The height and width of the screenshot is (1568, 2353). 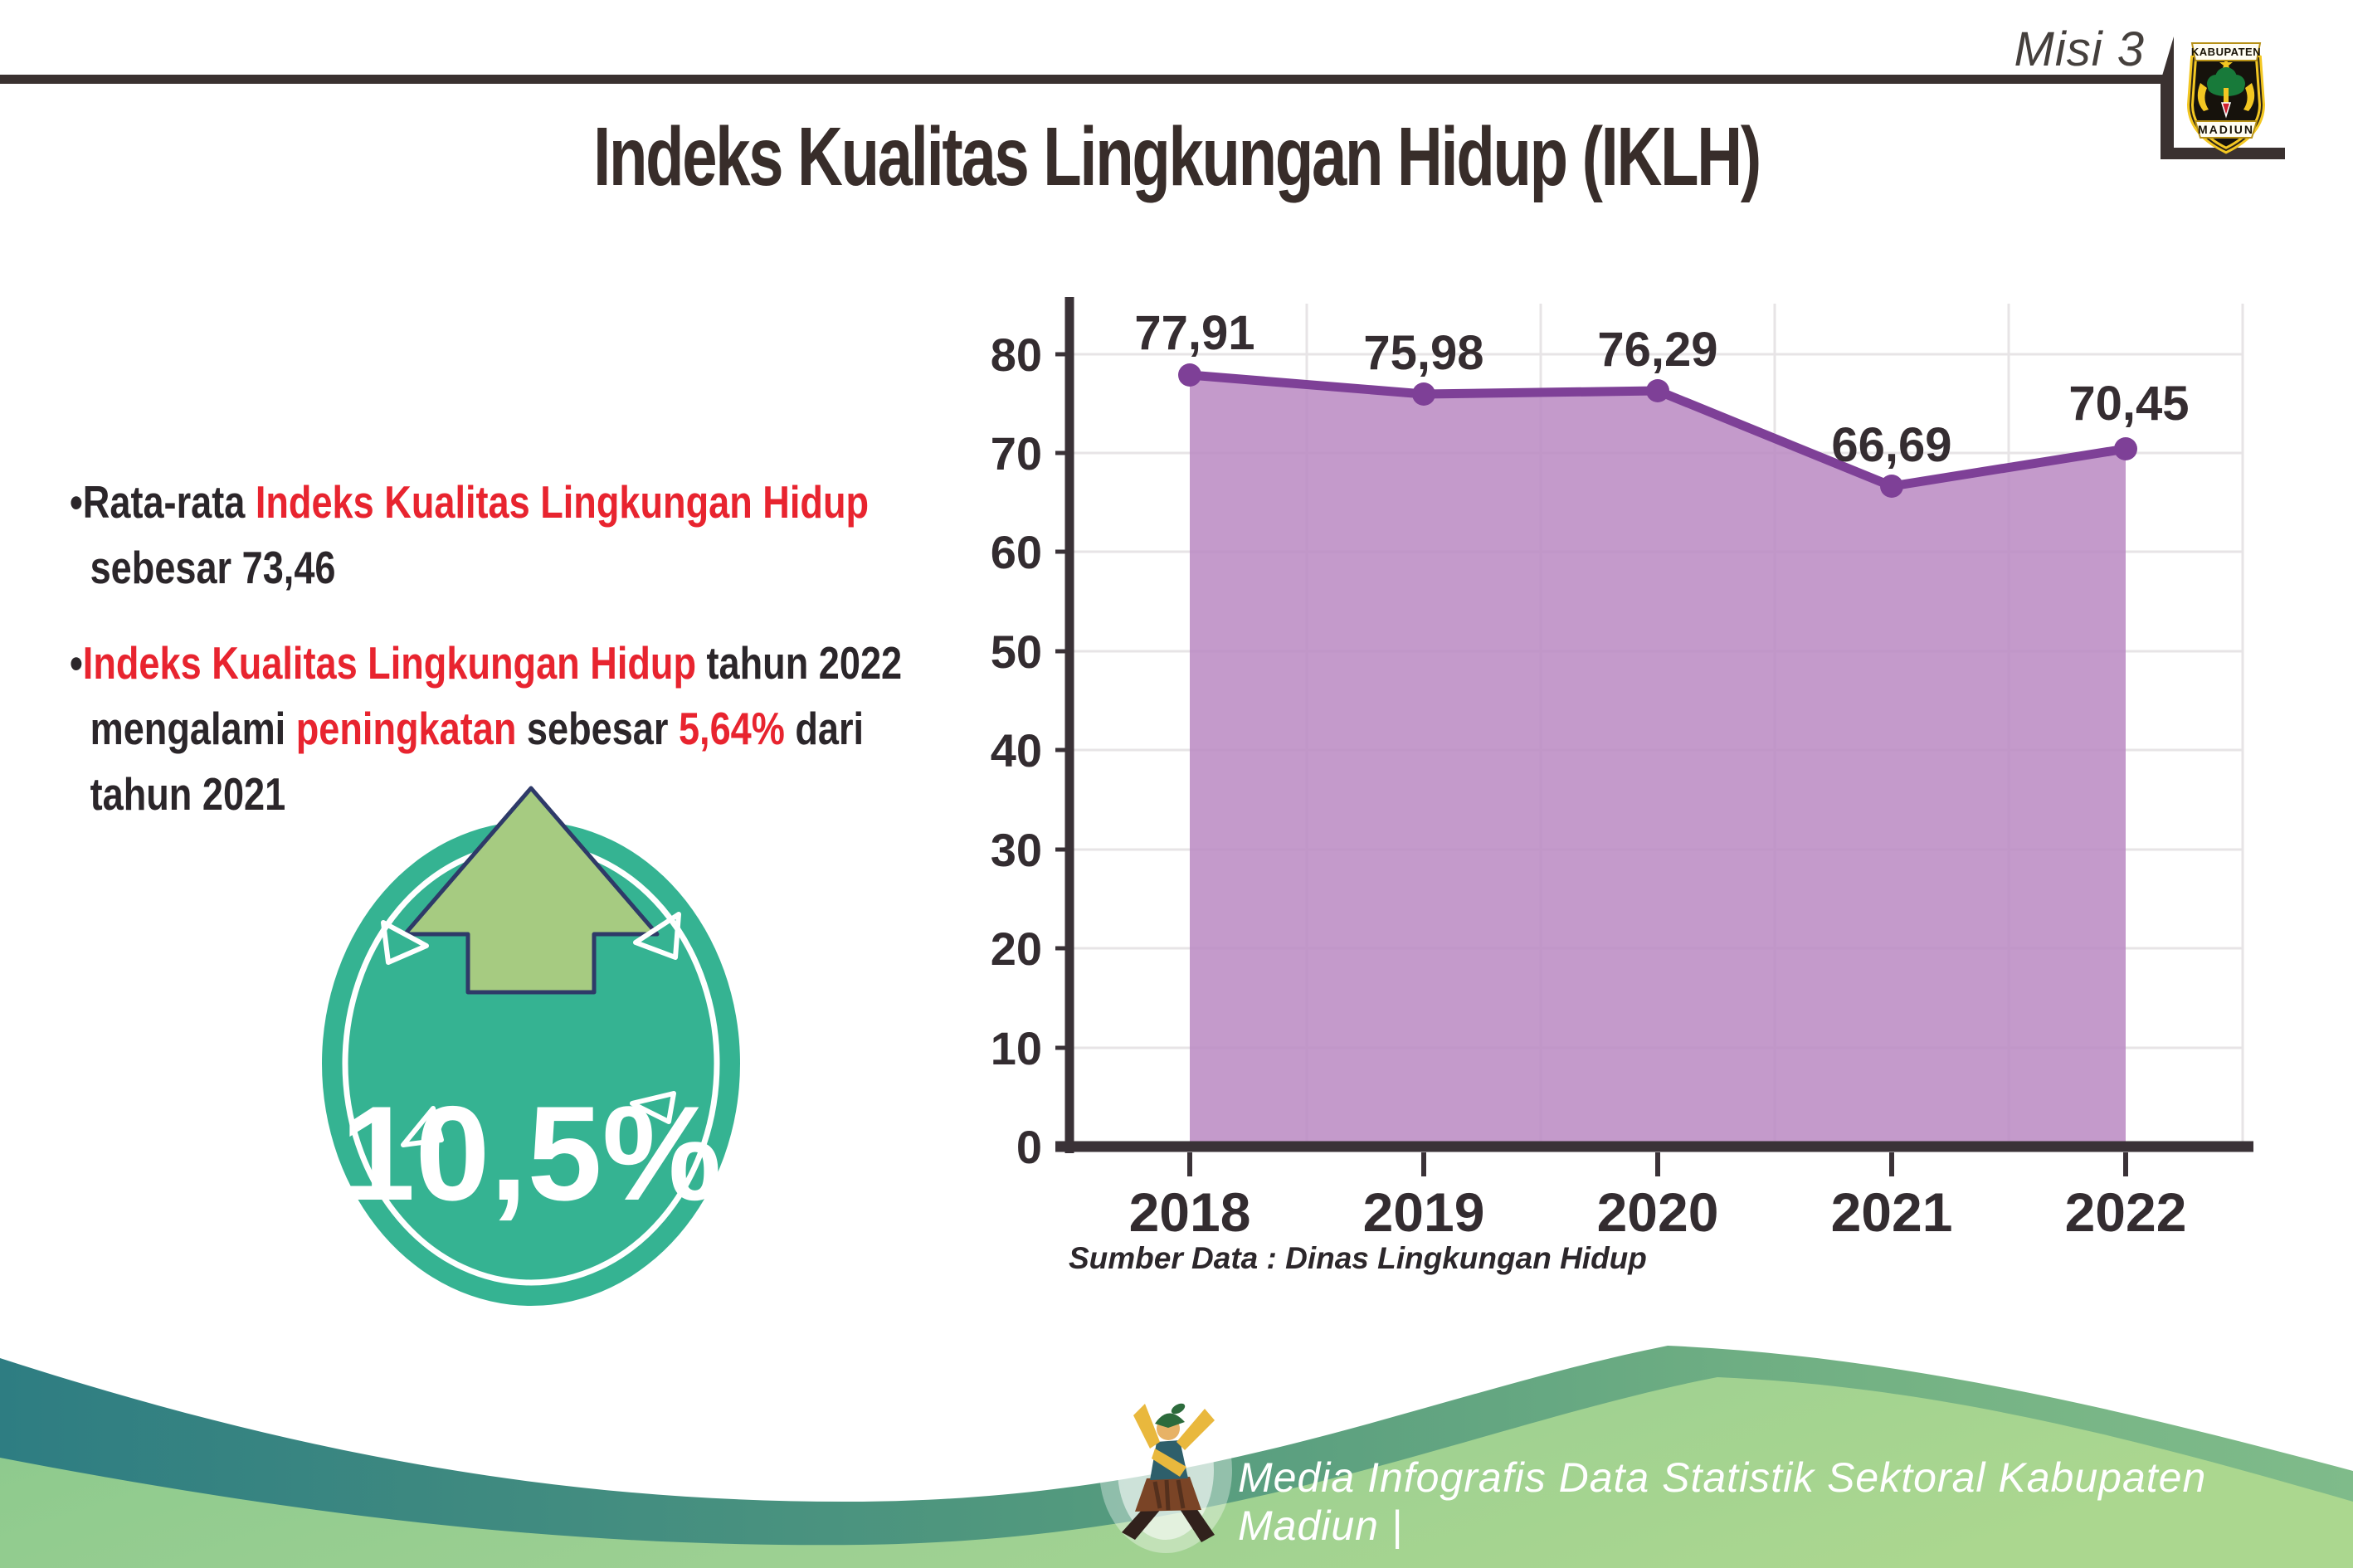 I want to click on data-points, so click(x=1657, y=430).